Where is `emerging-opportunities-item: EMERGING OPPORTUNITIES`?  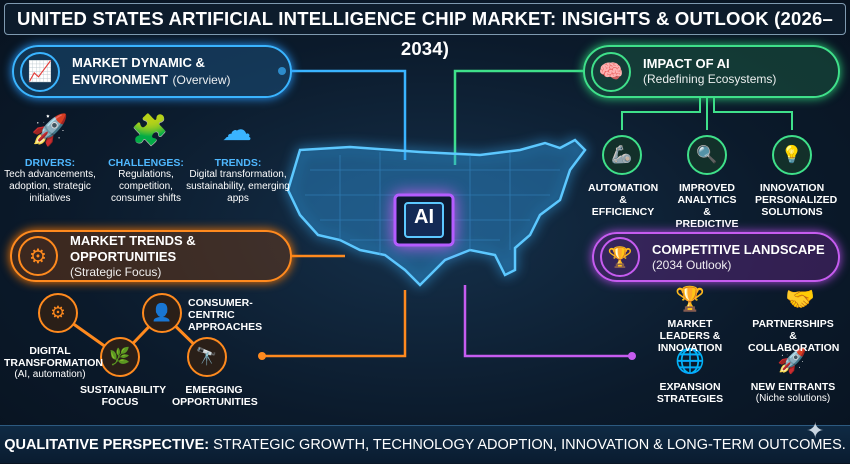
emerging-opportunities-item: EMERGING OPPORTUNITIES is located at coordinates (215, 396).